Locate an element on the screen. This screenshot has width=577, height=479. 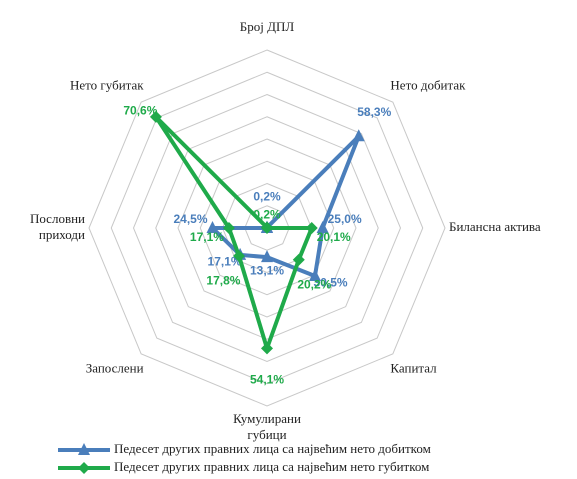
value-label: 17,8% is located at coordinates (223, 281).